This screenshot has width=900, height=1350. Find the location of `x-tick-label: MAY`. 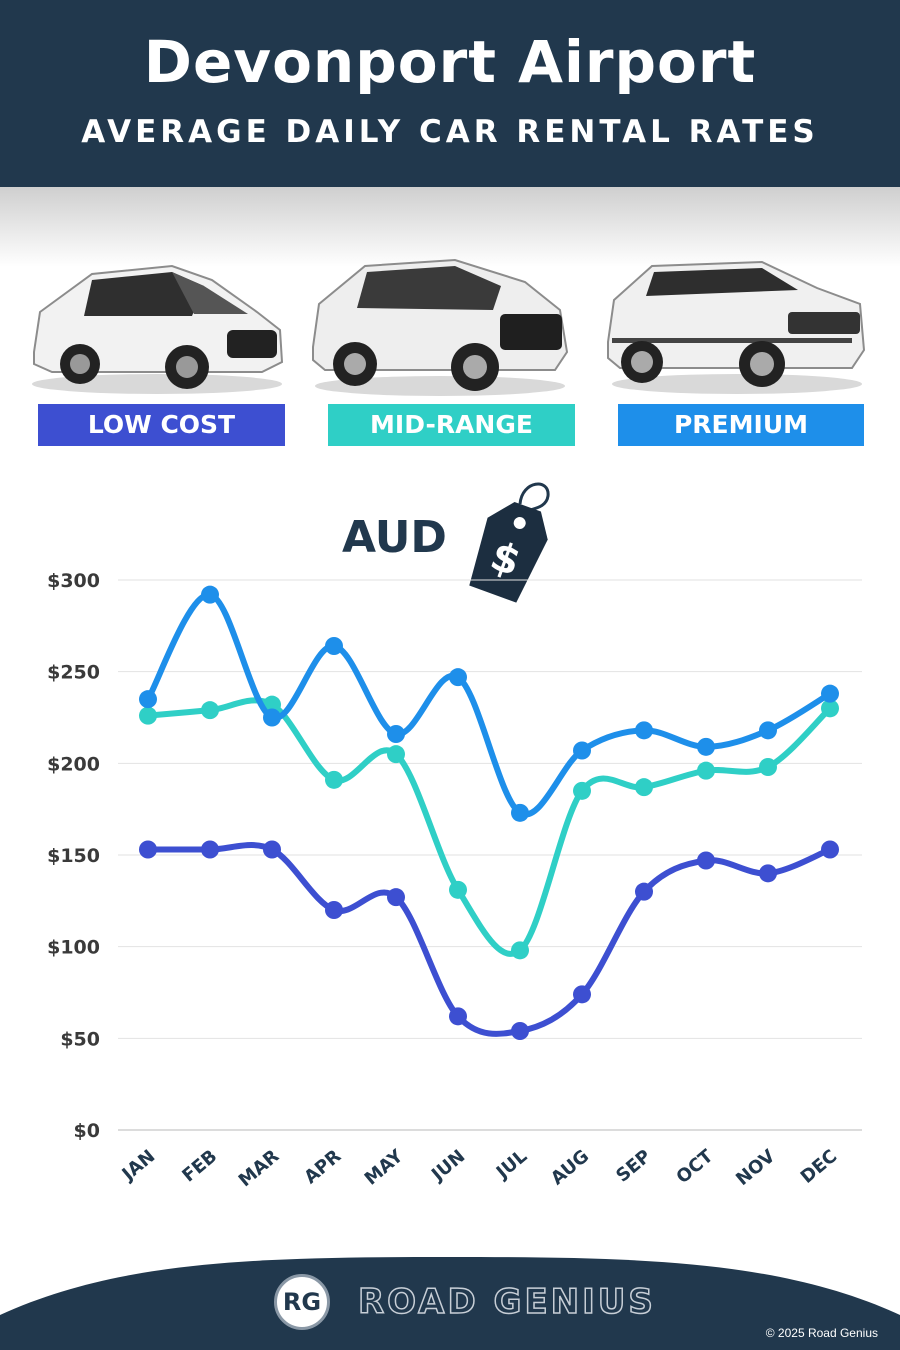

x-tick-label: MAY is located at coordinates (384, 1167).